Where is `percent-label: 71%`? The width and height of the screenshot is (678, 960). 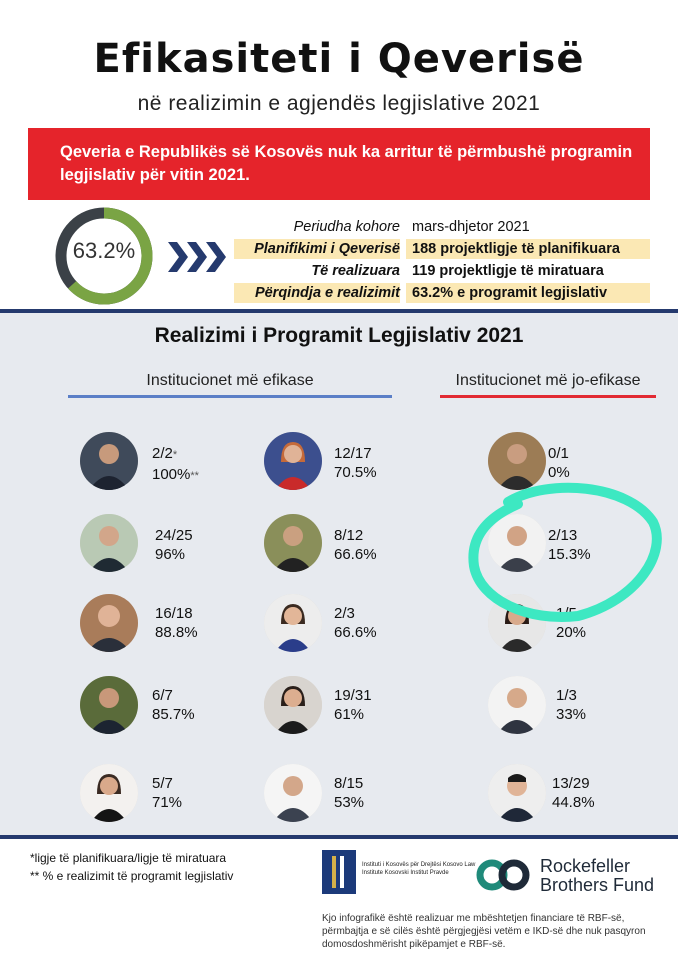 percent-label: 71% is located at coordinates (167, 802).